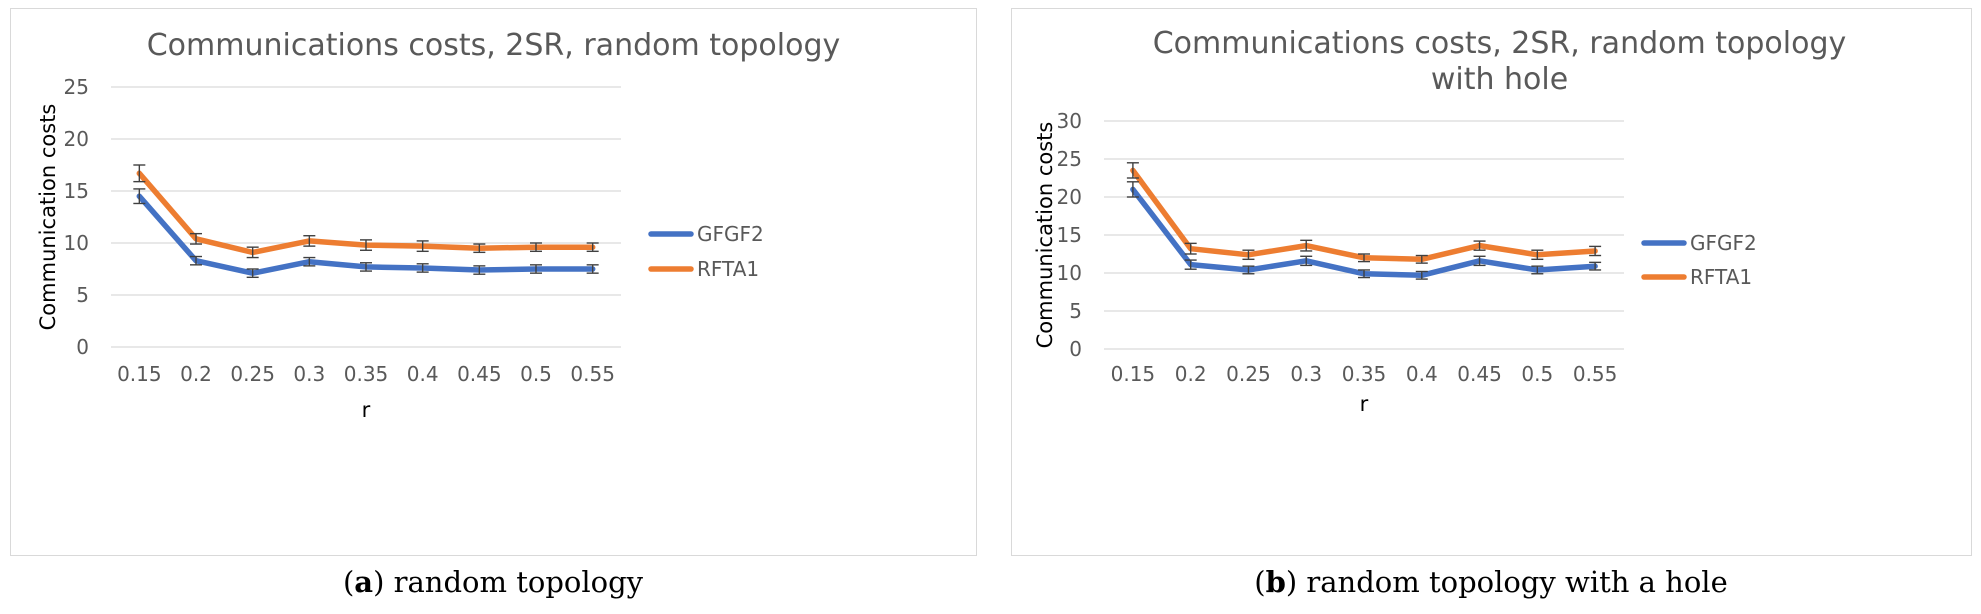  What do you see at coordinates (1479, 374) in the screenshot?
I see `chart-b-x-tick-label: 0.45` at bounding box center [1479, 374].